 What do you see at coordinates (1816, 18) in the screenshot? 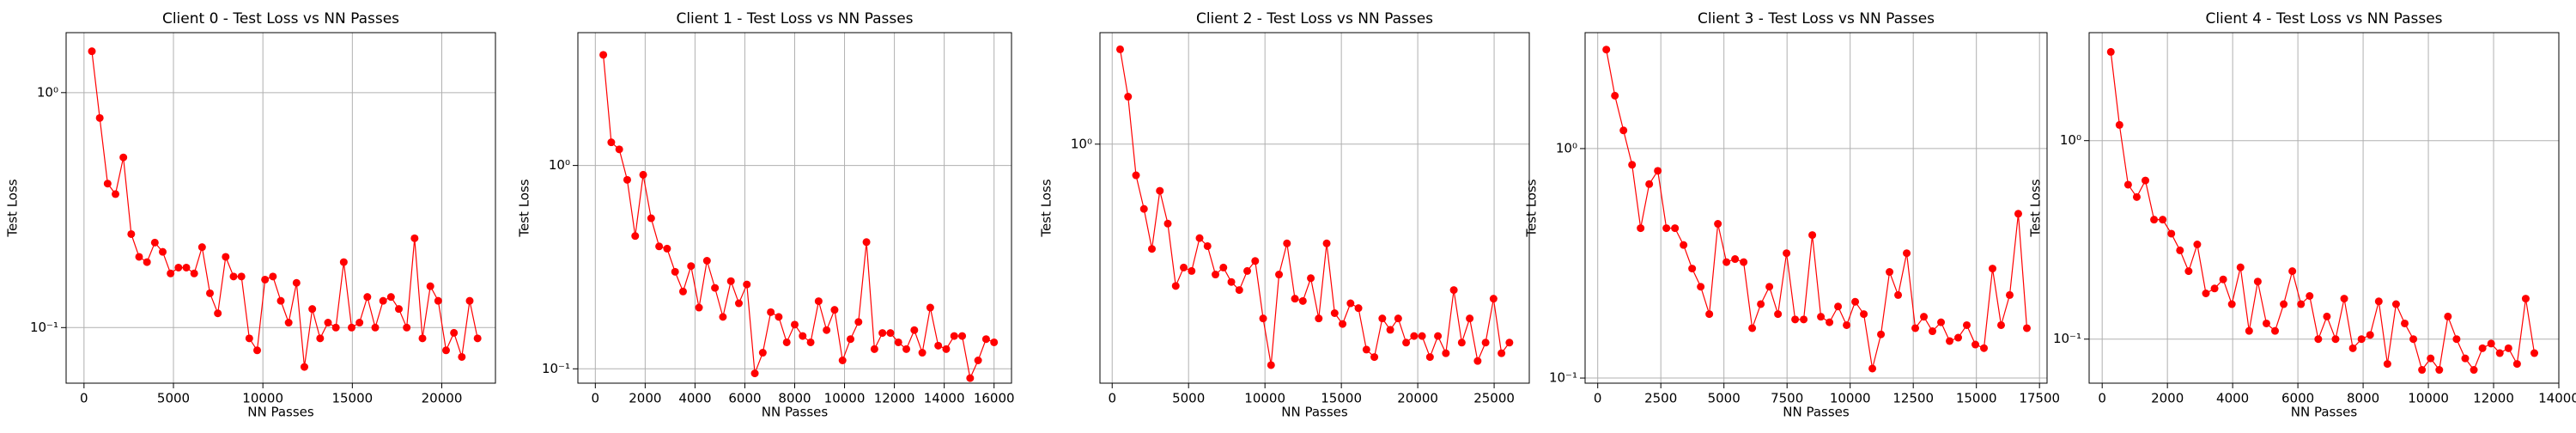
I see `chart-title: Client 3 - Test Loss vs NN Passes` at bounding box center [1816, 18].